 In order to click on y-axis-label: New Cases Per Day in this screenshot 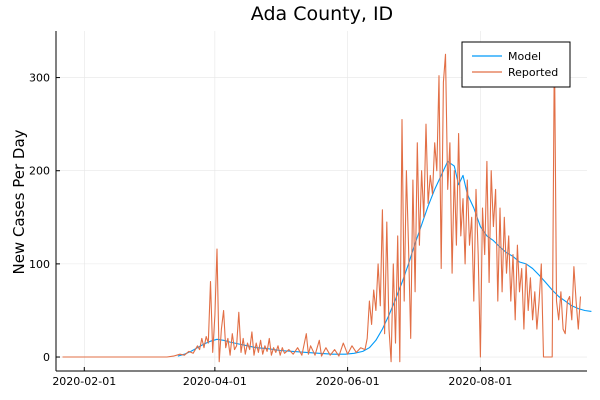, I will do `click(19, 201)`.